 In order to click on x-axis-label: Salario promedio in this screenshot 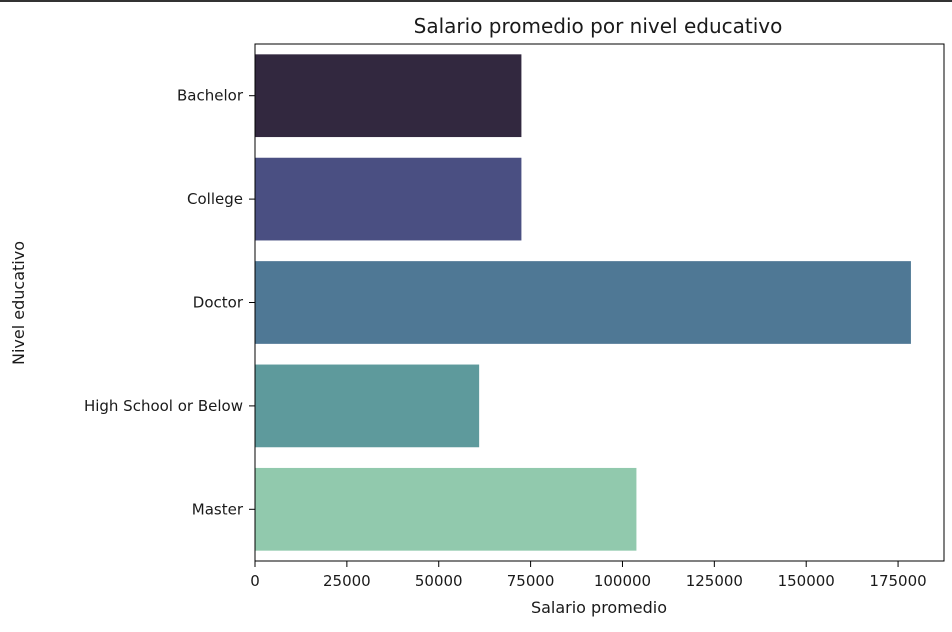, I will do `click(599, 607)`.